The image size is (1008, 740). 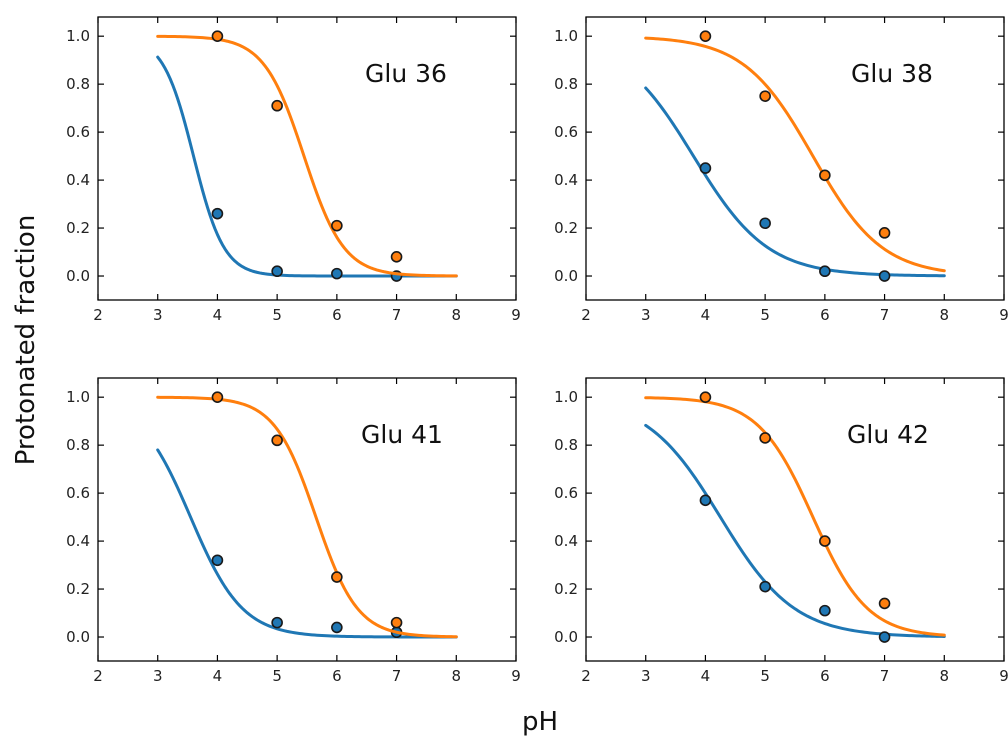 I want to click on panel-title: Glu 38, so click(x=892, y=73).